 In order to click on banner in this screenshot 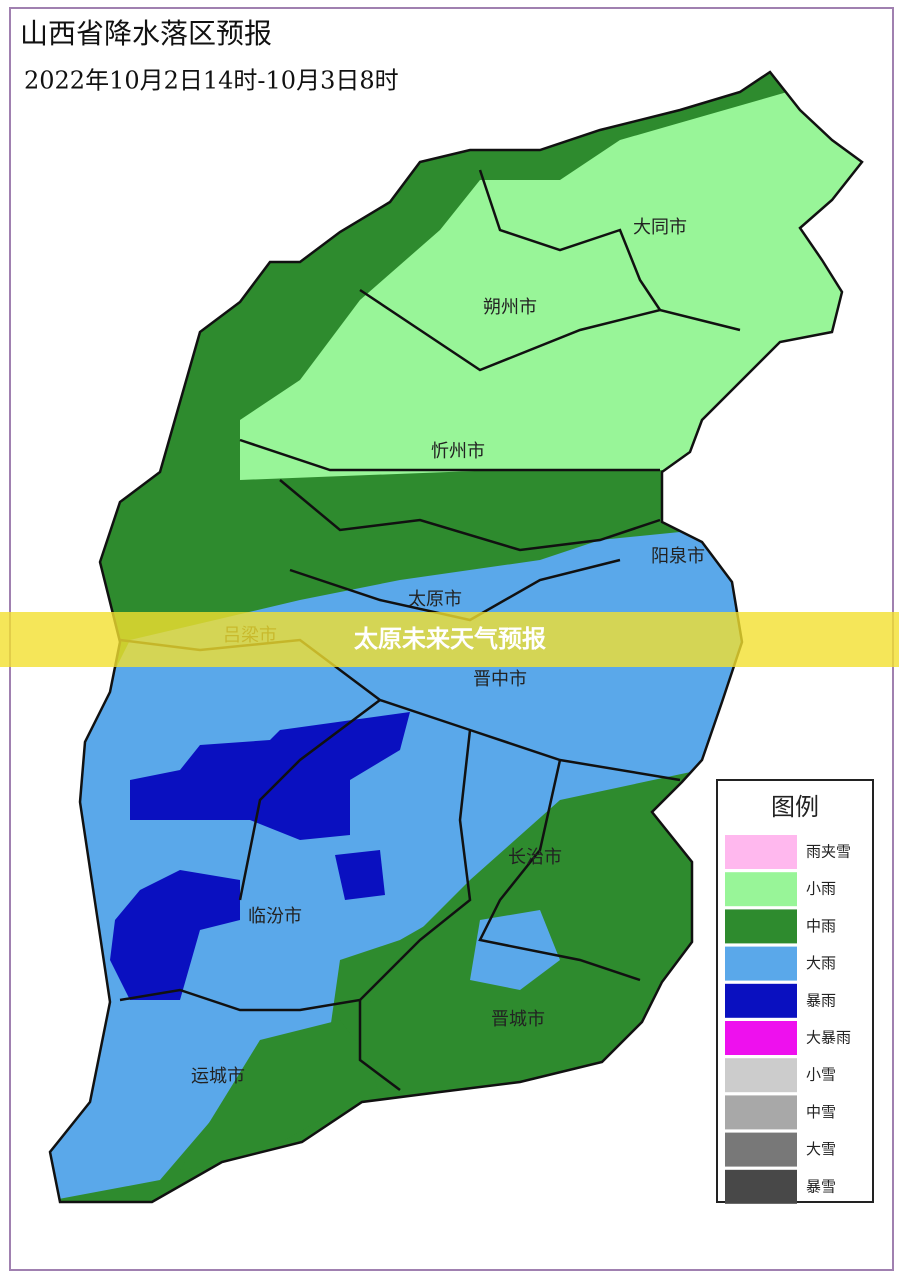, I will do `click(449, 639)`.